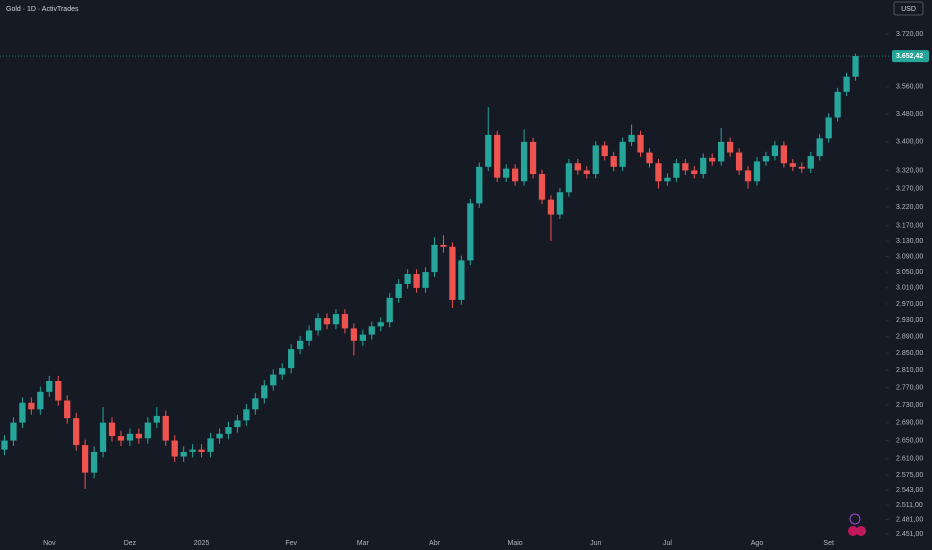 This screenshot has width=932, height=550. I want to click on x-tick-label: Abr, so click(435, 543).